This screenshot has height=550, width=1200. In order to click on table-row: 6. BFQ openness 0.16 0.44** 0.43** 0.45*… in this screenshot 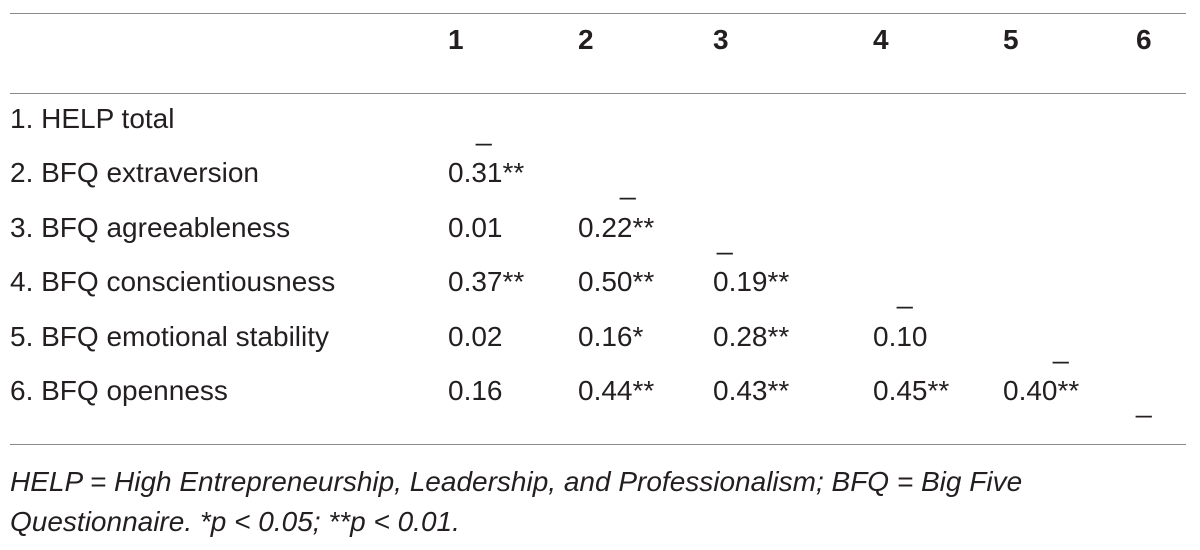, I will do `click(598, 391)`.